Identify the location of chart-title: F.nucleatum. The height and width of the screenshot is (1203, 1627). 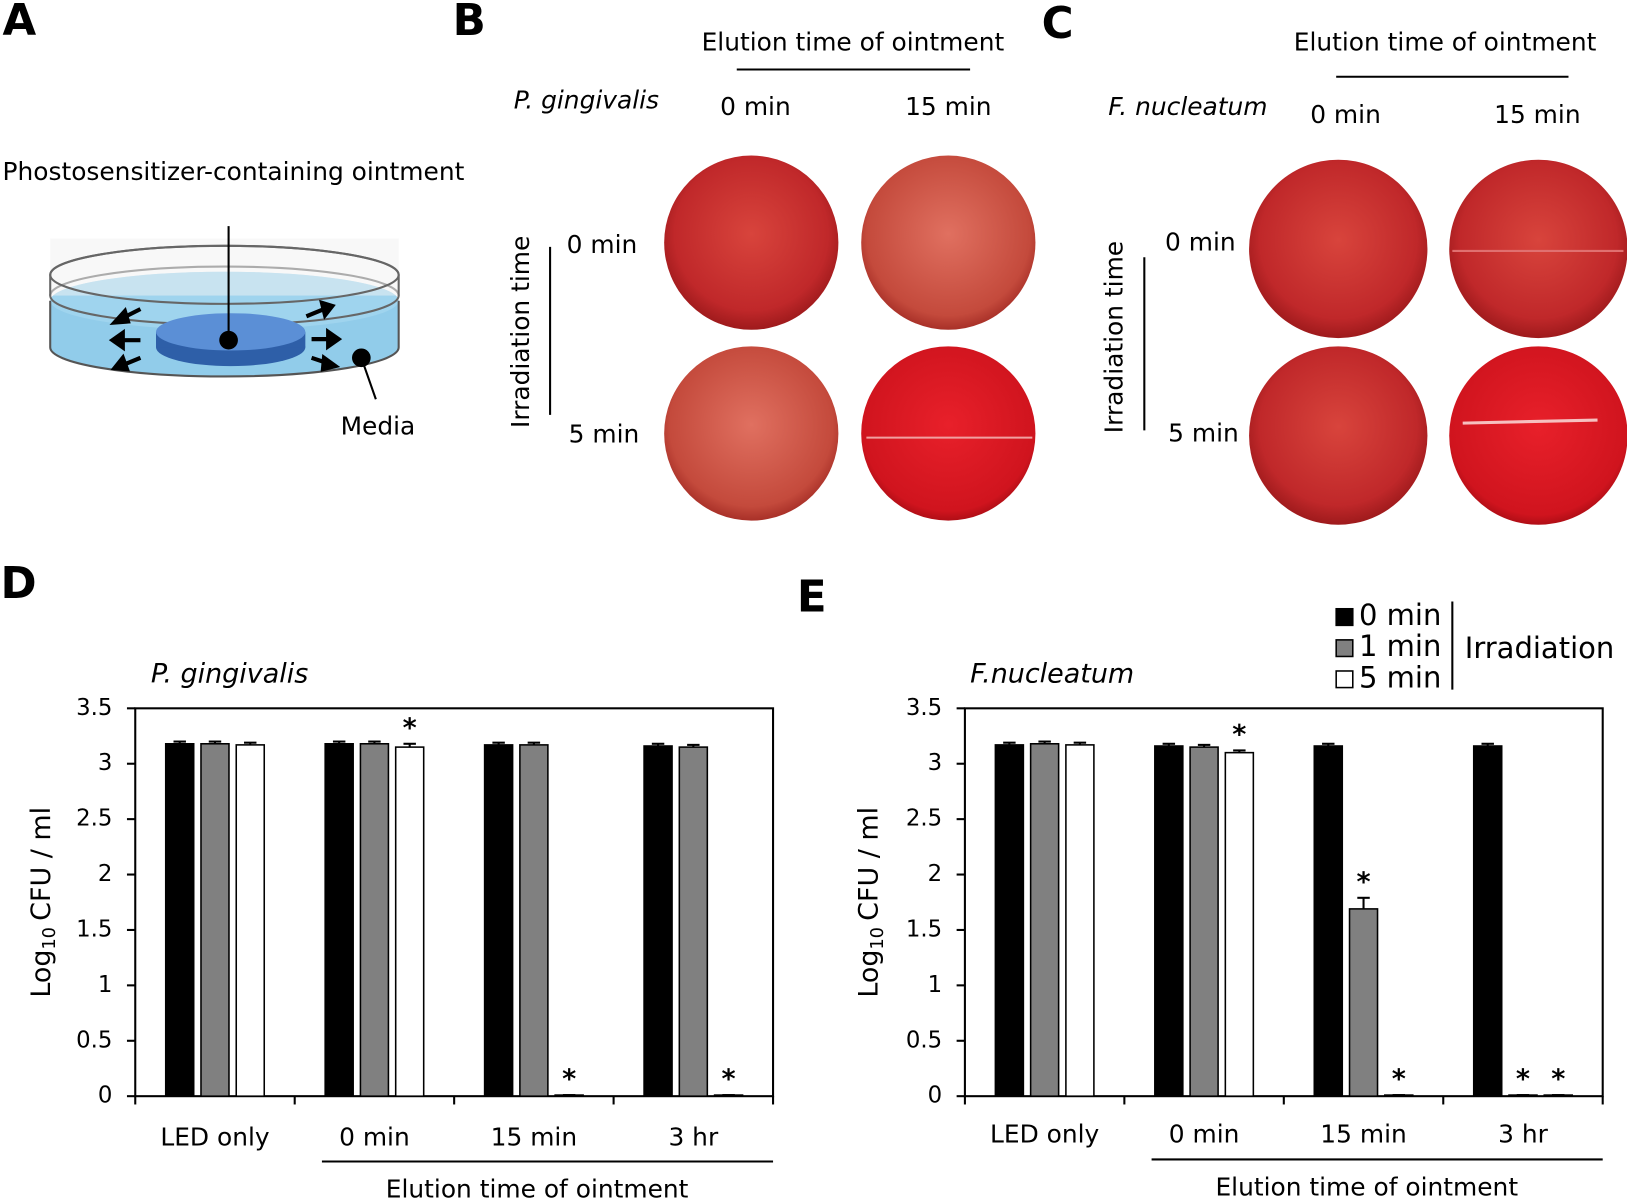
(1052, 674).